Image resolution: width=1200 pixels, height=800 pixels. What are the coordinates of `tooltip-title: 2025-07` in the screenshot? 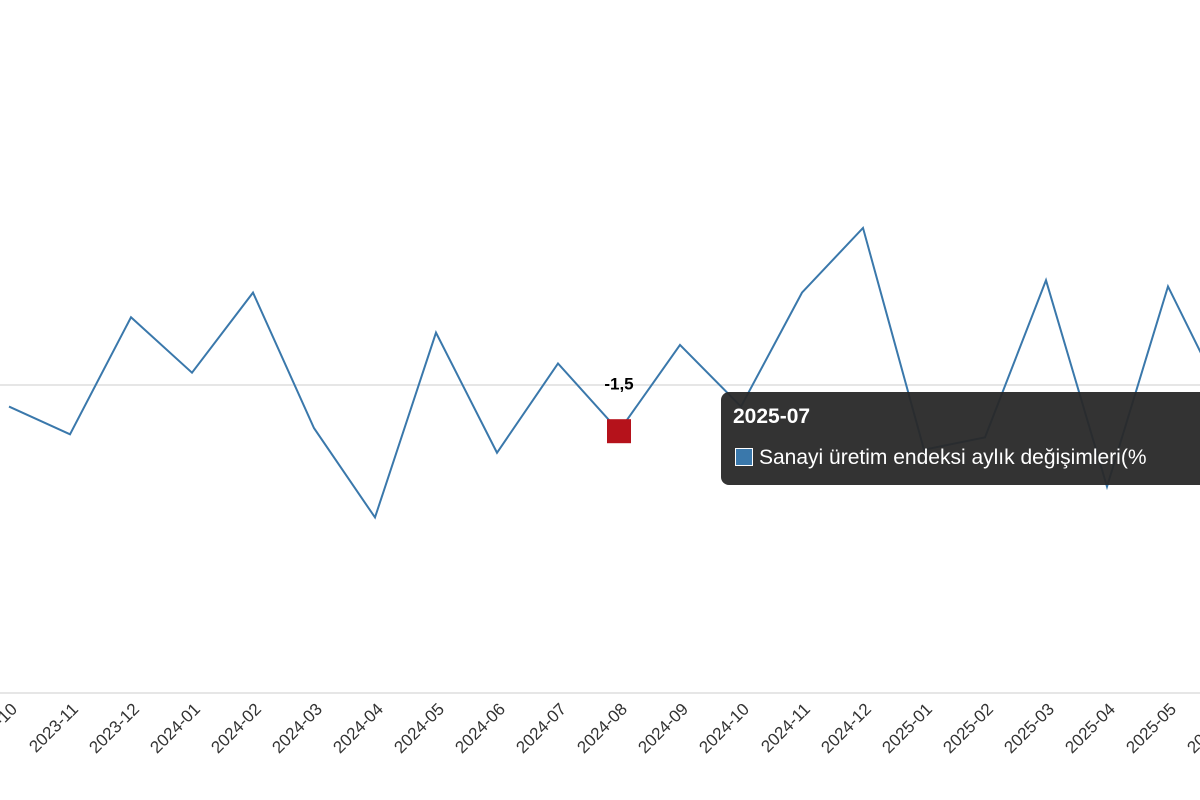 It's located at (772, 416).